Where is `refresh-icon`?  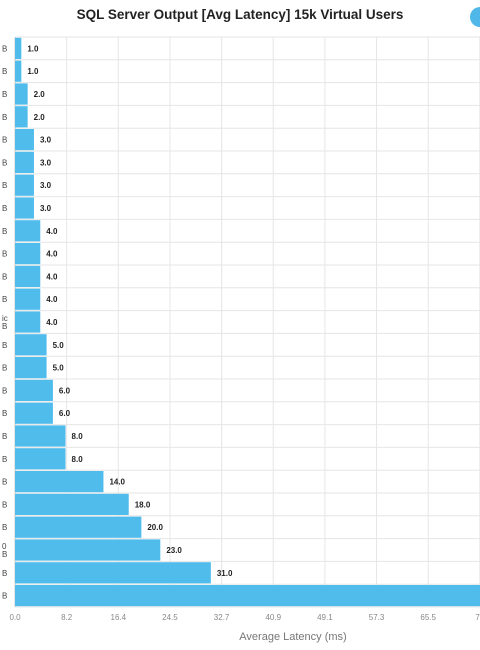 refresh-icon is located at coordinates (475, 17).